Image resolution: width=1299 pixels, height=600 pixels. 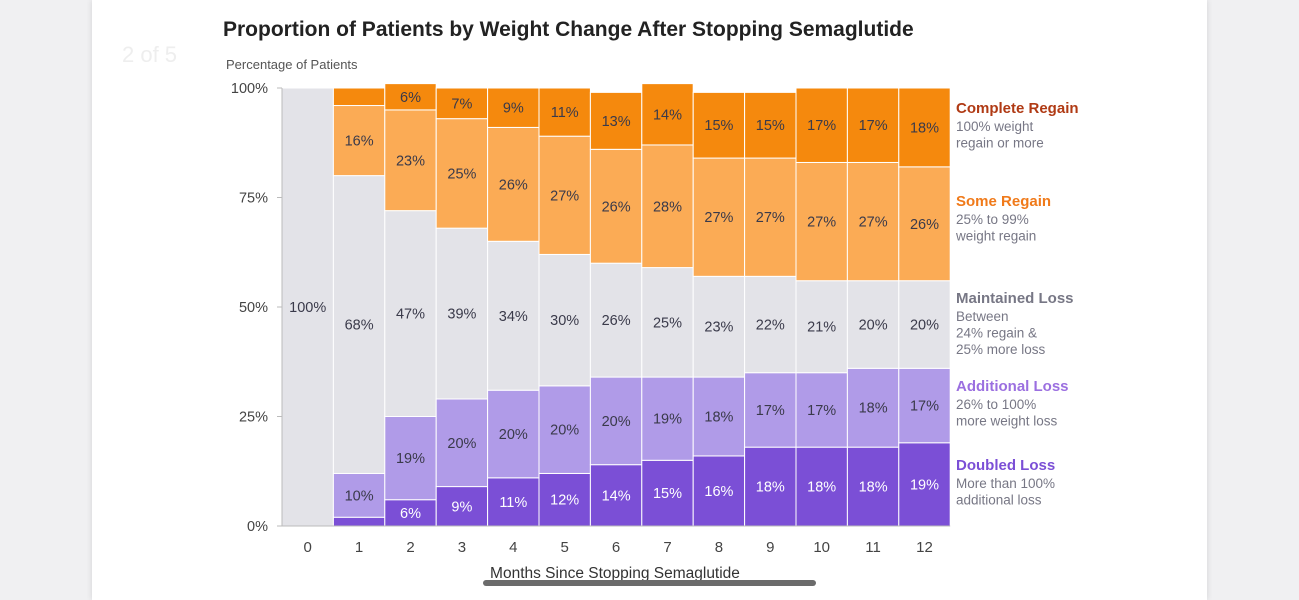 I want to click on data-label: 68%, so click(x=359, y=326).